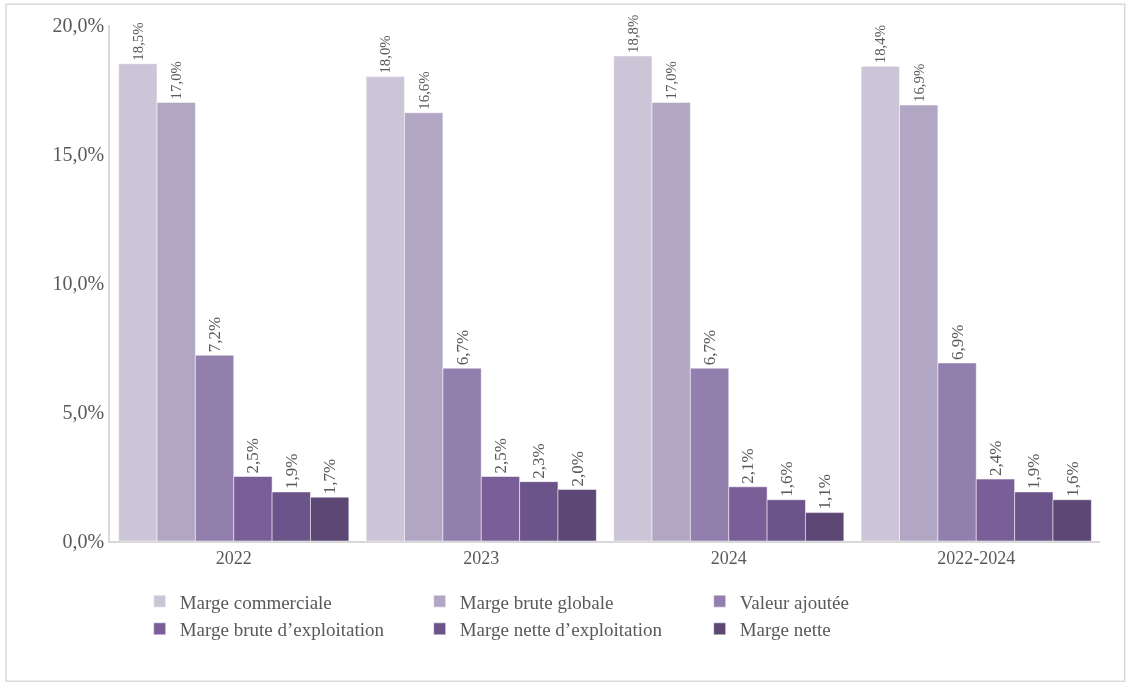 Image resolution: width=1130 pixels, height=686 pixels. Describe the element at coordinates (233, 558) in the screenshot. I see `x-tick-label: 2022` at that location.